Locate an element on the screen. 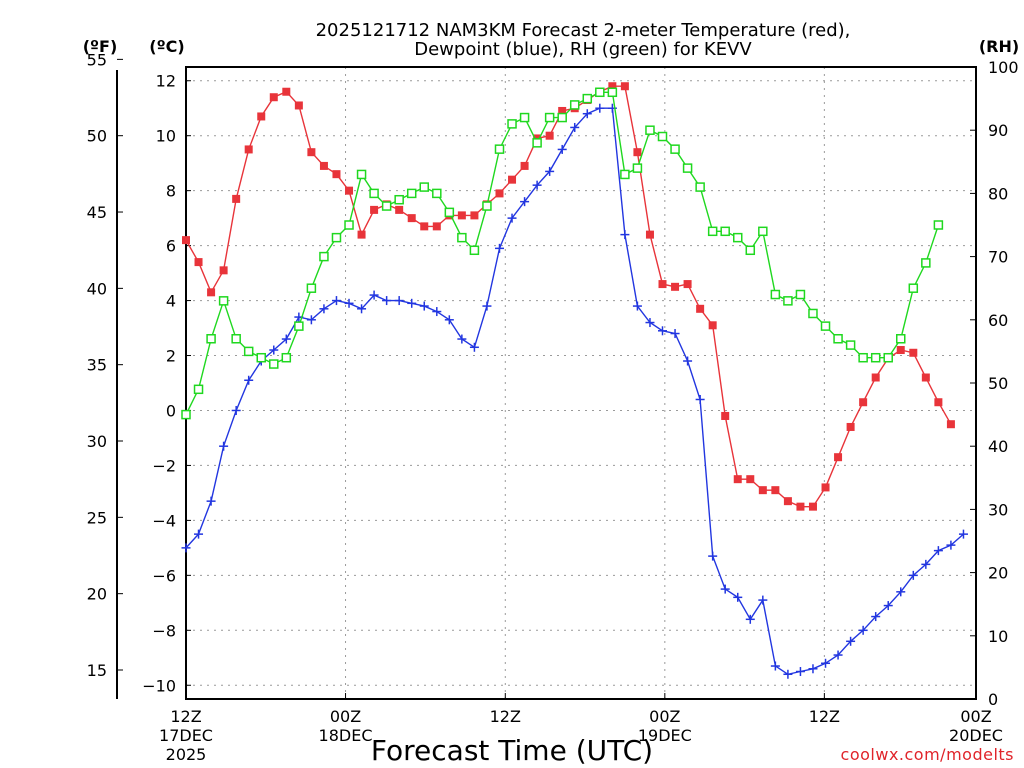 This screenshot has width=1024, height=768. celsius-tick-label: 8 is located at coordinates (171, 191).